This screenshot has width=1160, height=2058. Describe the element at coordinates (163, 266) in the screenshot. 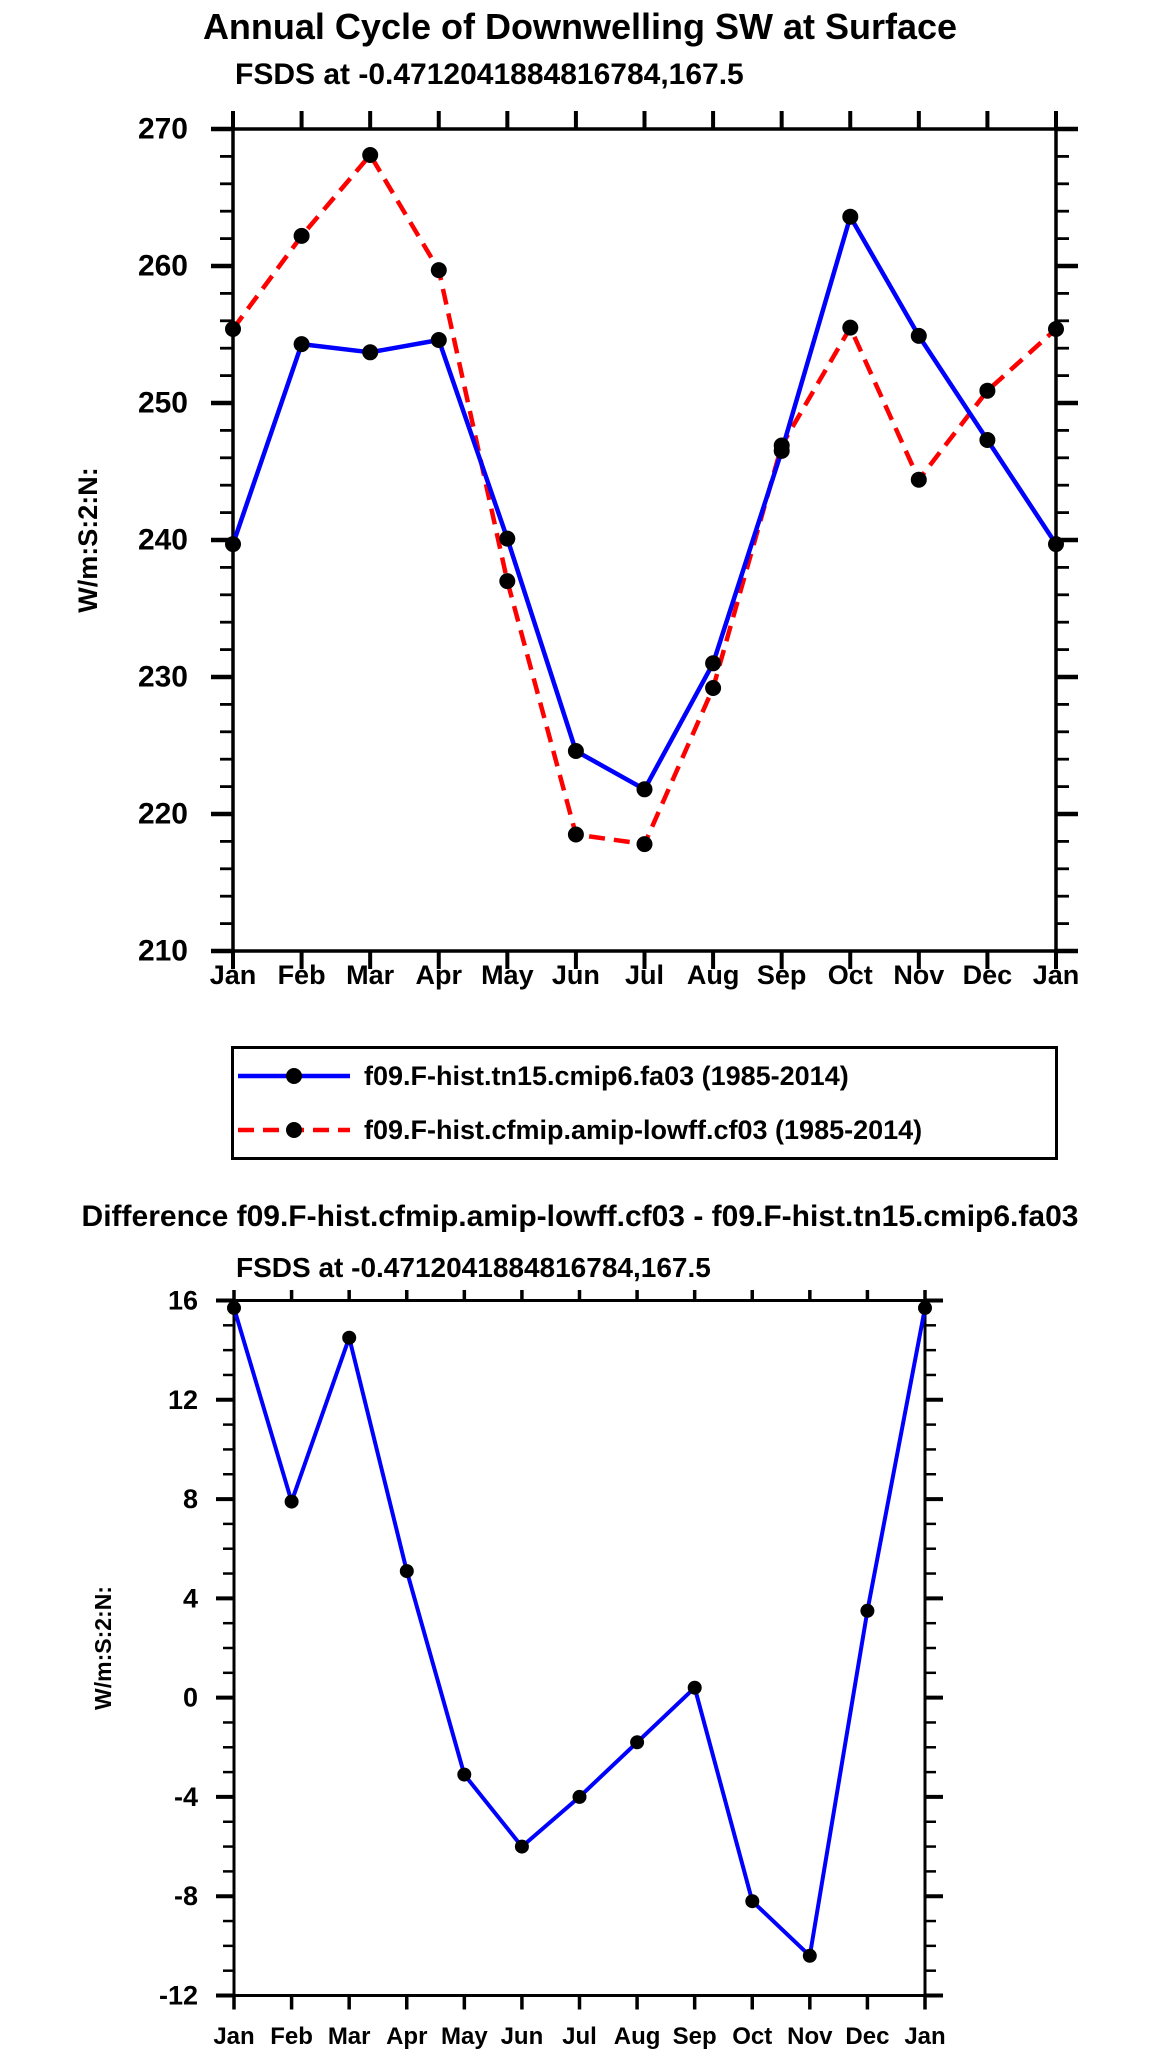

I see `y-tick-label: 260` at that location.